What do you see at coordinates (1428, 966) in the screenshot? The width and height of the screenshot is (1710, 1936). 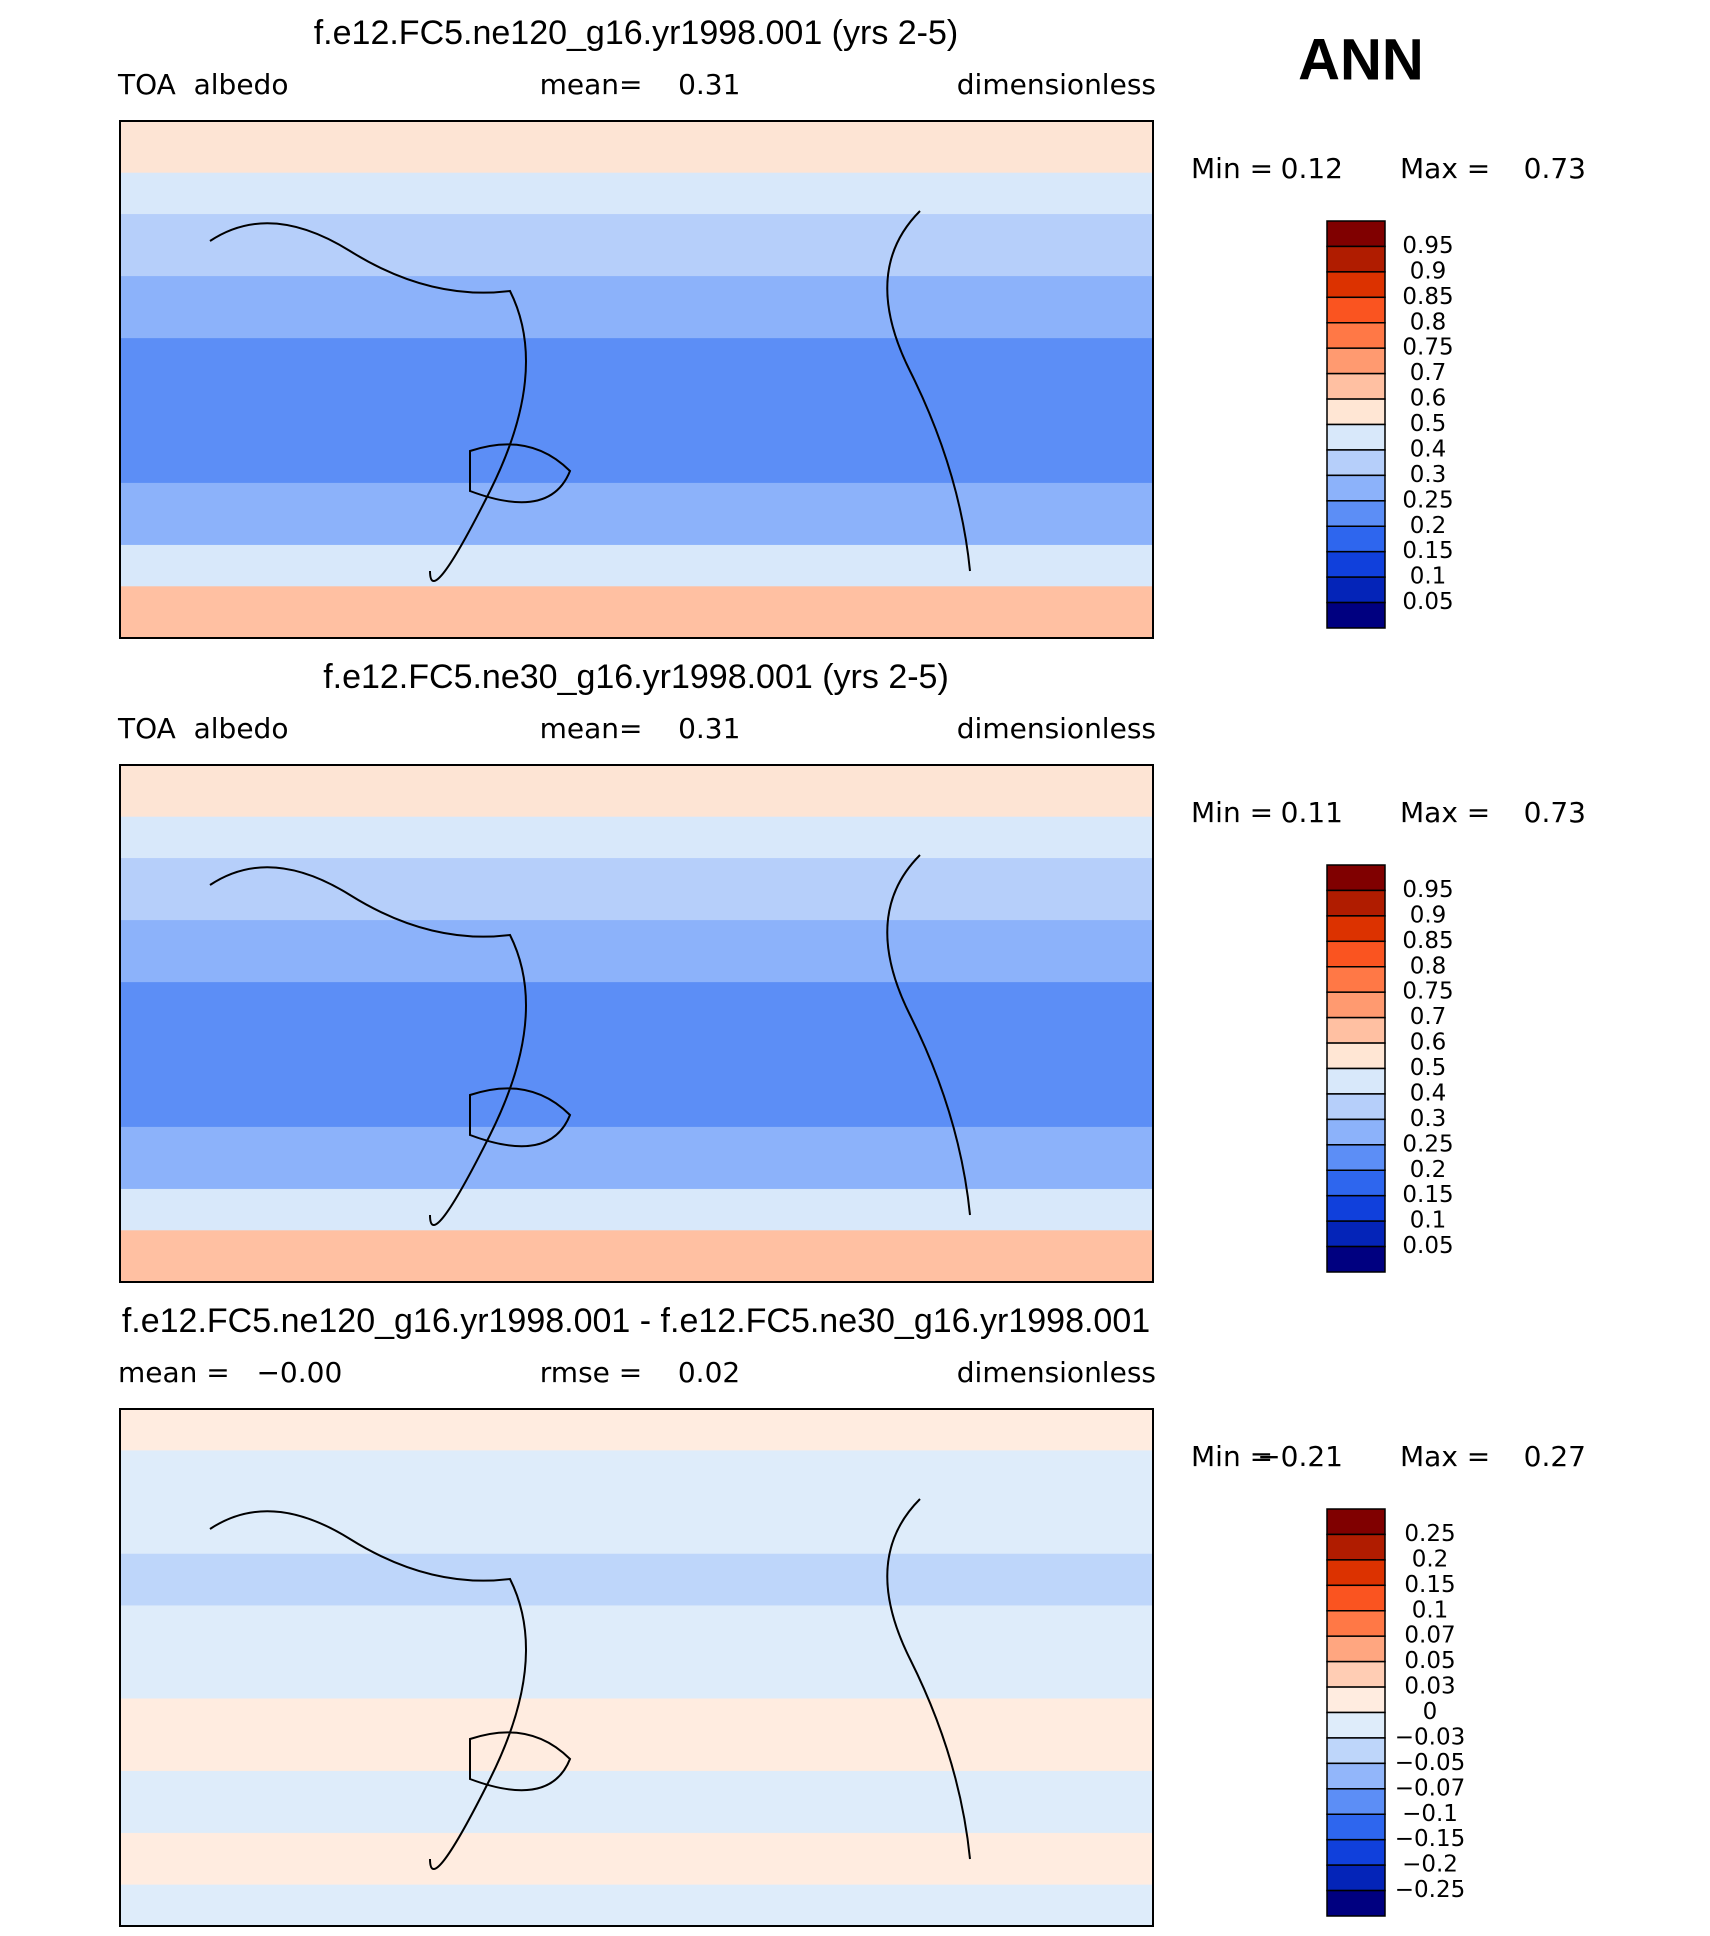 I see `colorbar-label: 0.8` at bounding box center [1428, 966].